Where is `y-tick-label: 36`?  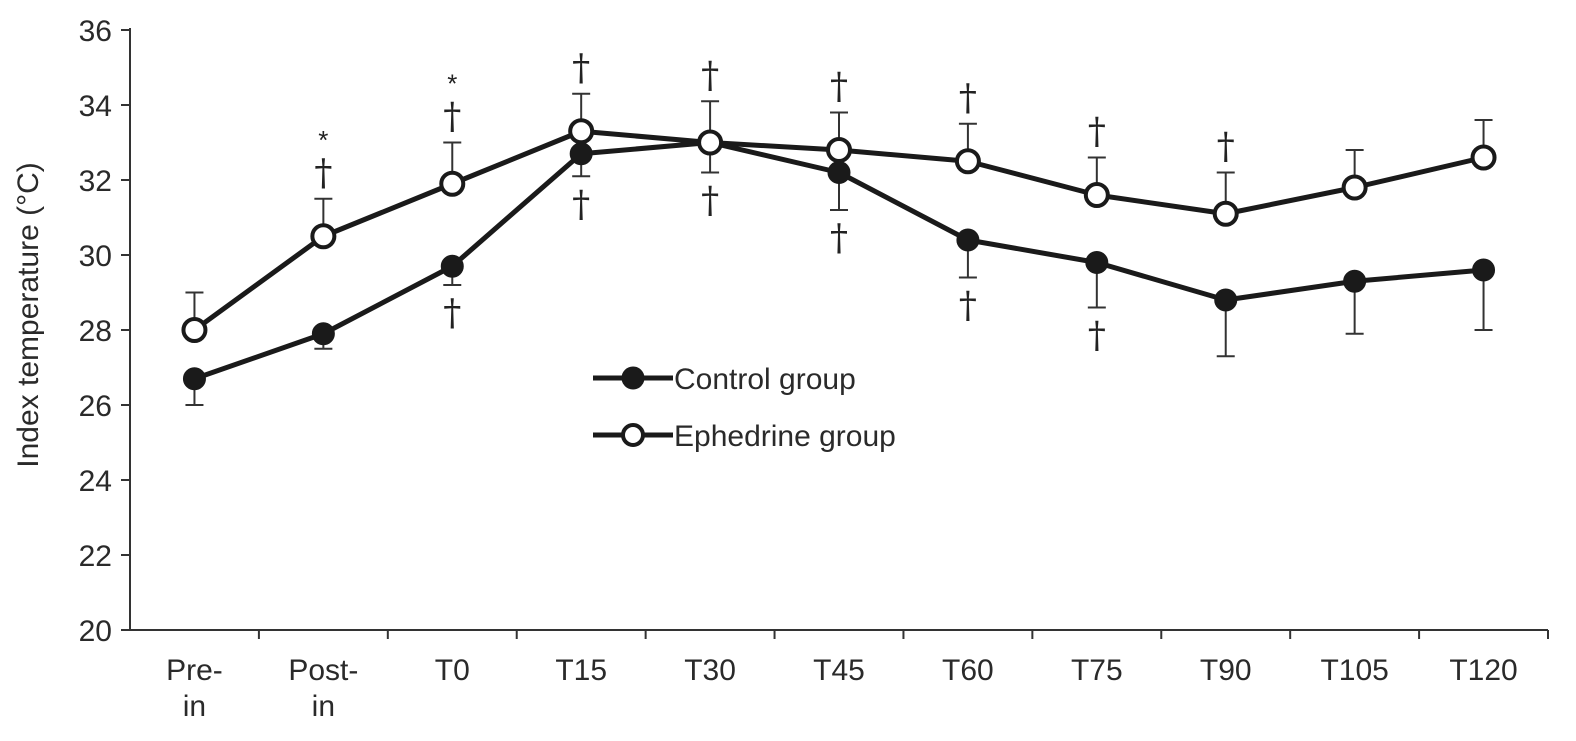
y-tick-label: 36 is located at coordinates (95, 31).